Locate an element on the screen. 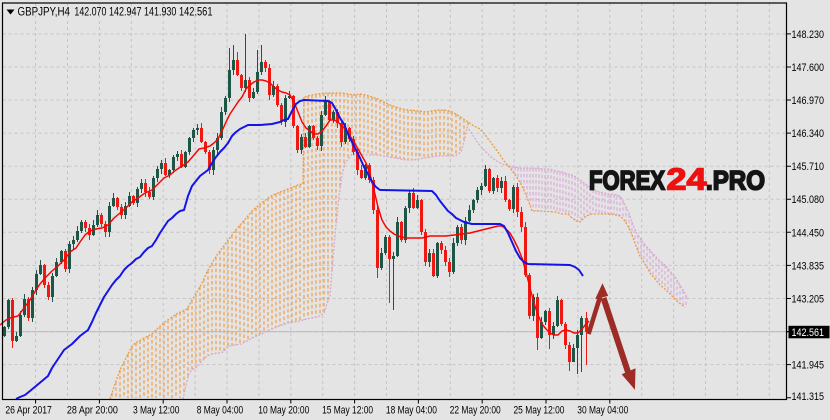 This screenshot has height=420, width=830. svg-text: 146.970 is located at coordinates (808, 101).